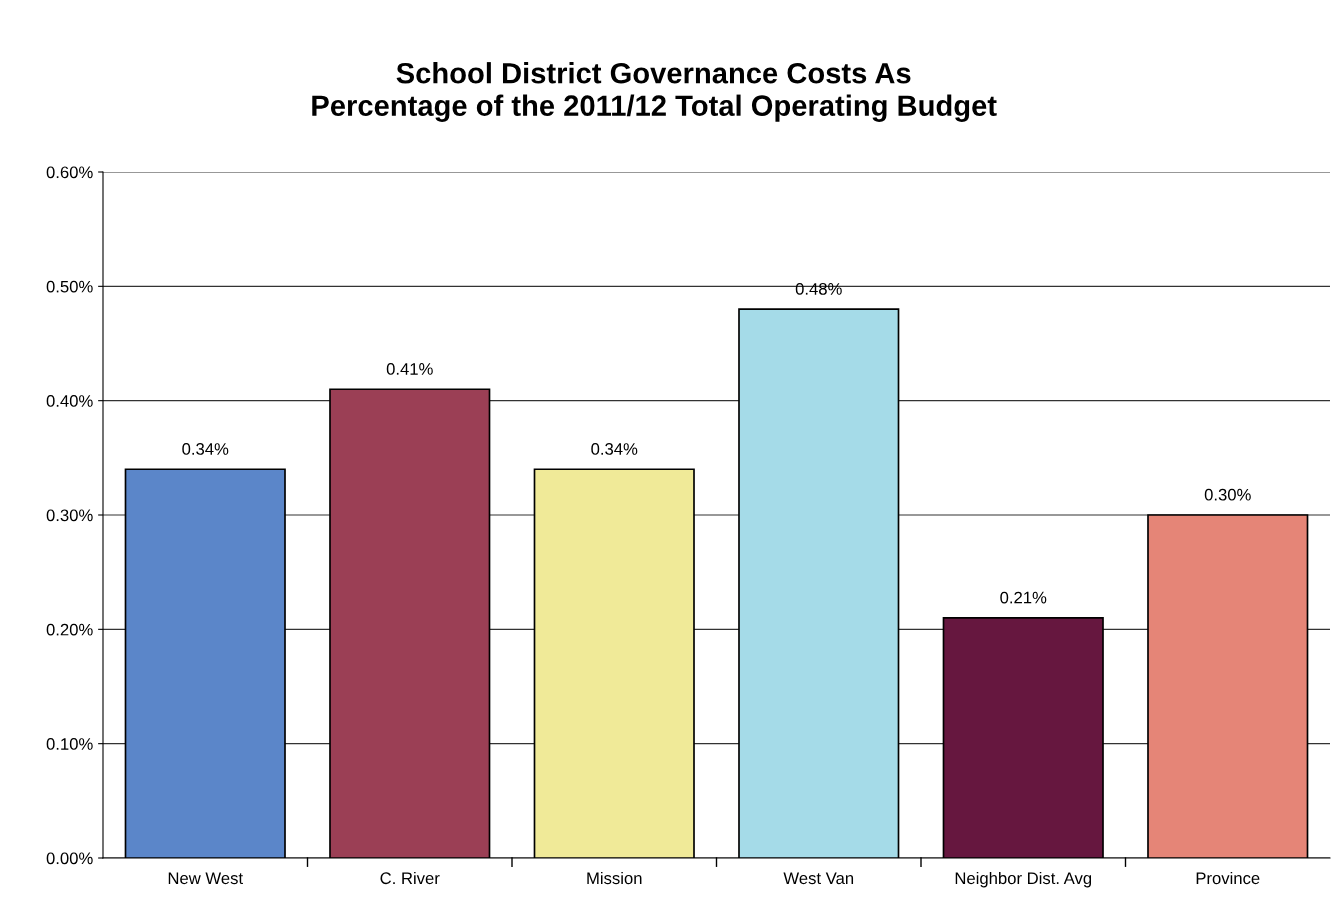  Describe the element at coordinates (1023, 597) in the screenshot. I see `data-label: 0.21%` at that location.